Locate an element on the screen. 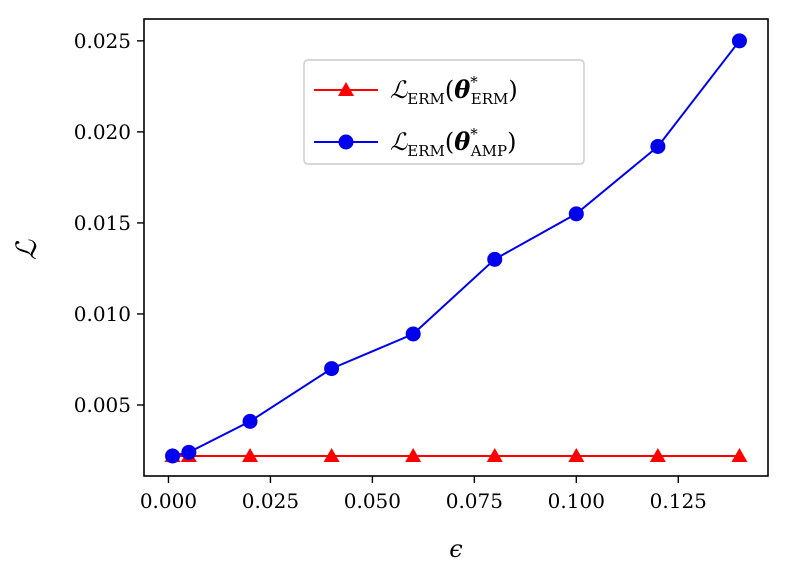 The image size is (789, 582). legend: ℒERM(θ* ERM) ℒERM(θ* AMP) is located at coordinates (444, 112).